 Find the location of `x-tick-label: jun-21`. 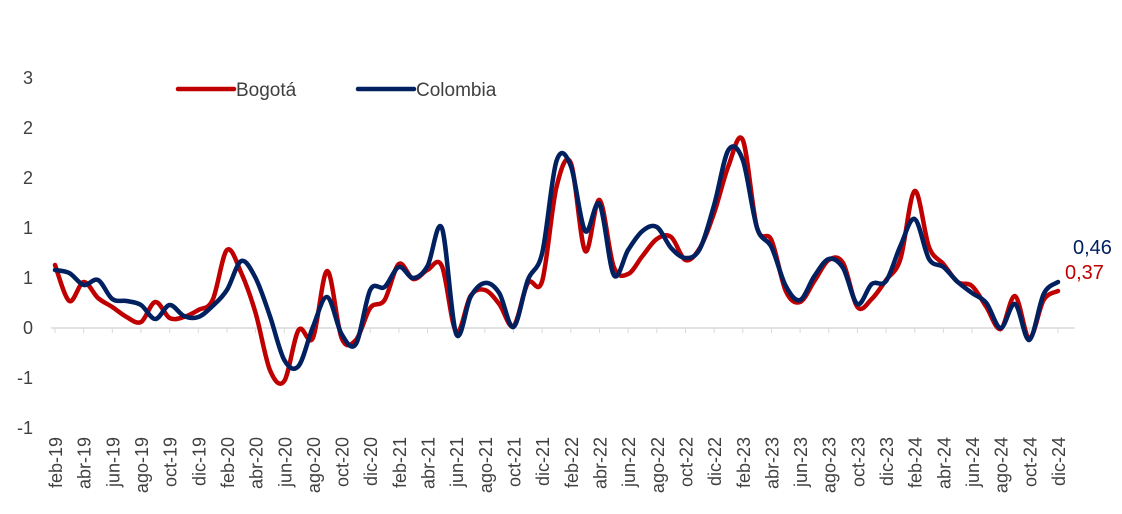

x-tick-label: jun-21 is located at coordinates (457, 462).